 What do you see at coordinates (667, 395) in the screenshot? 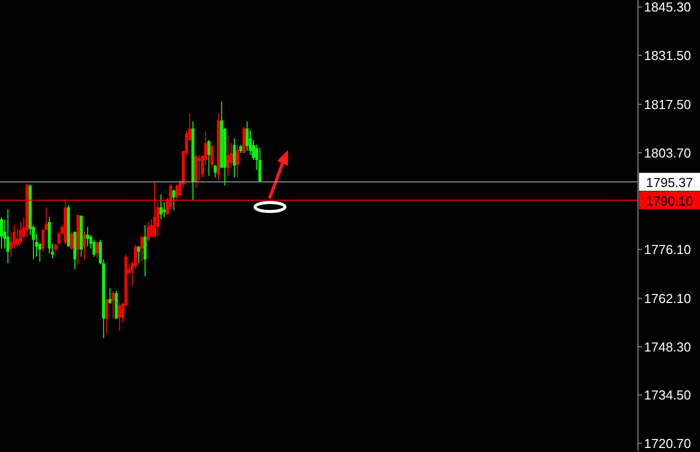
I see `y-tick-label: 1734.50` at bounding box center [667, 395].